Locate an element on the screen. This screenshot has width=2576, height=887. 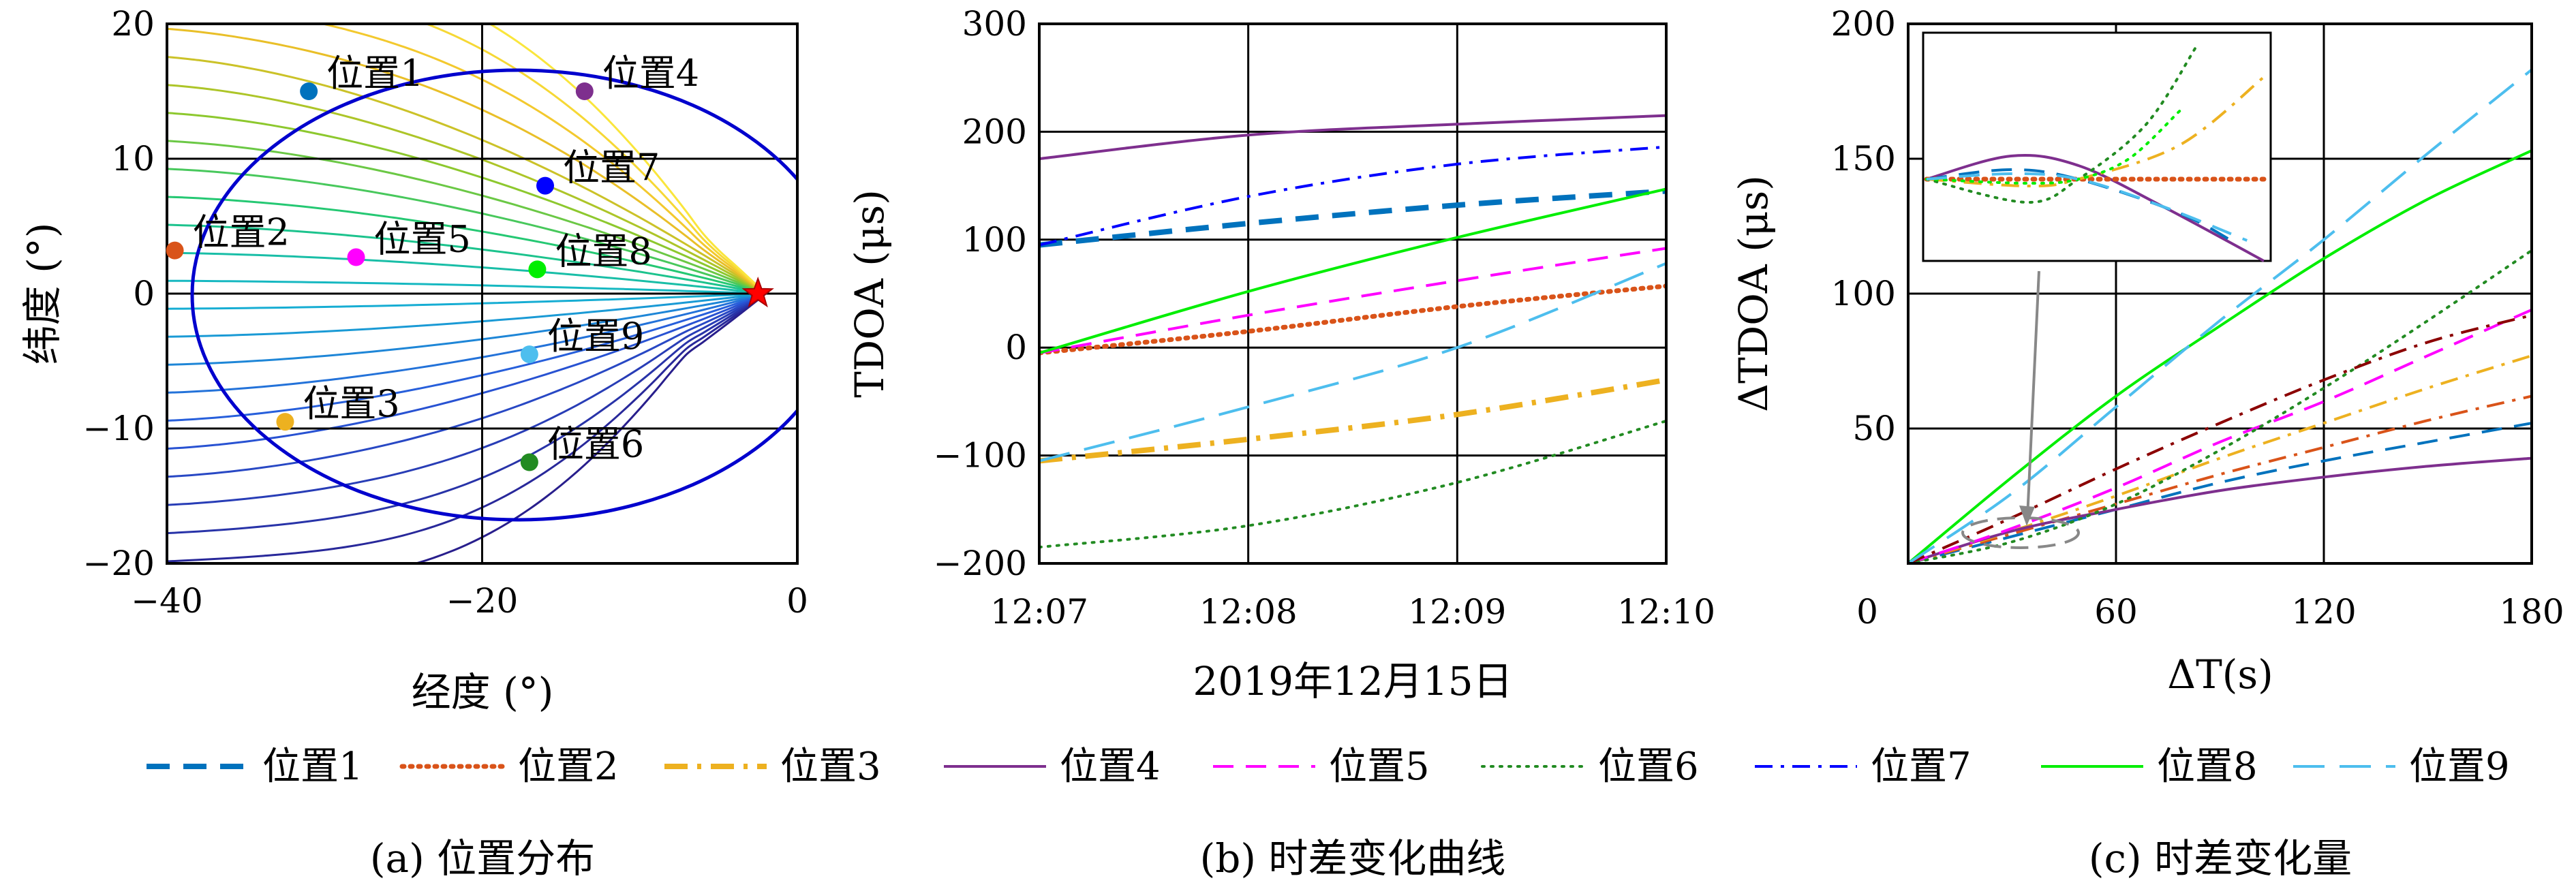
y-tick-label: 10 is located at coordinates (133, 158).